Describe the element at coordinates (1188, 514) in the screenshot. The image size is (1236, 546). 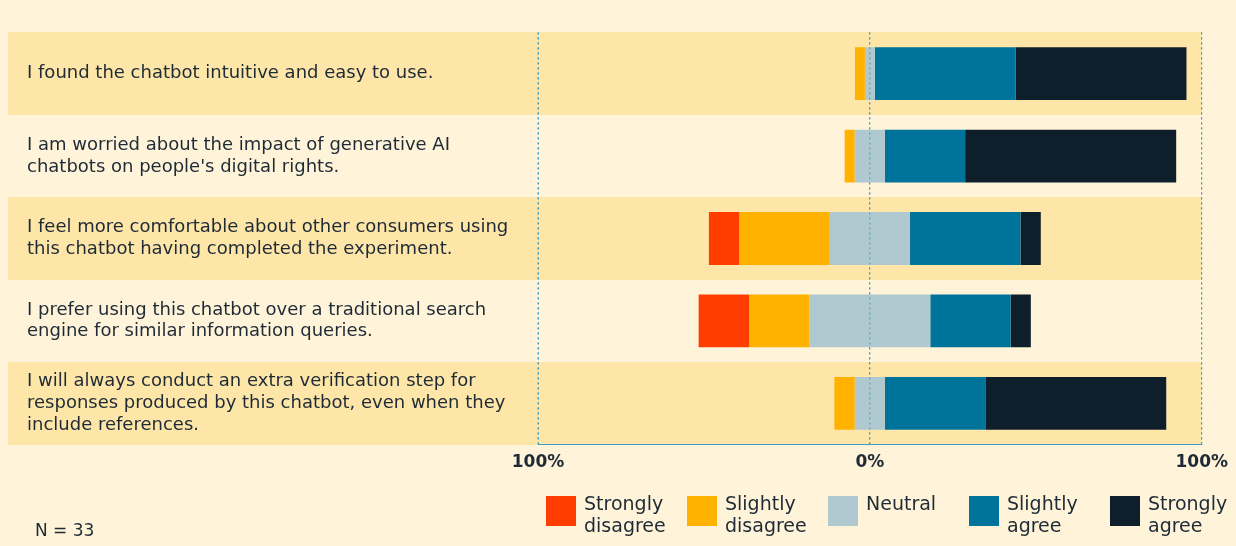
I see `legend-label: Strongly agree` at that location.